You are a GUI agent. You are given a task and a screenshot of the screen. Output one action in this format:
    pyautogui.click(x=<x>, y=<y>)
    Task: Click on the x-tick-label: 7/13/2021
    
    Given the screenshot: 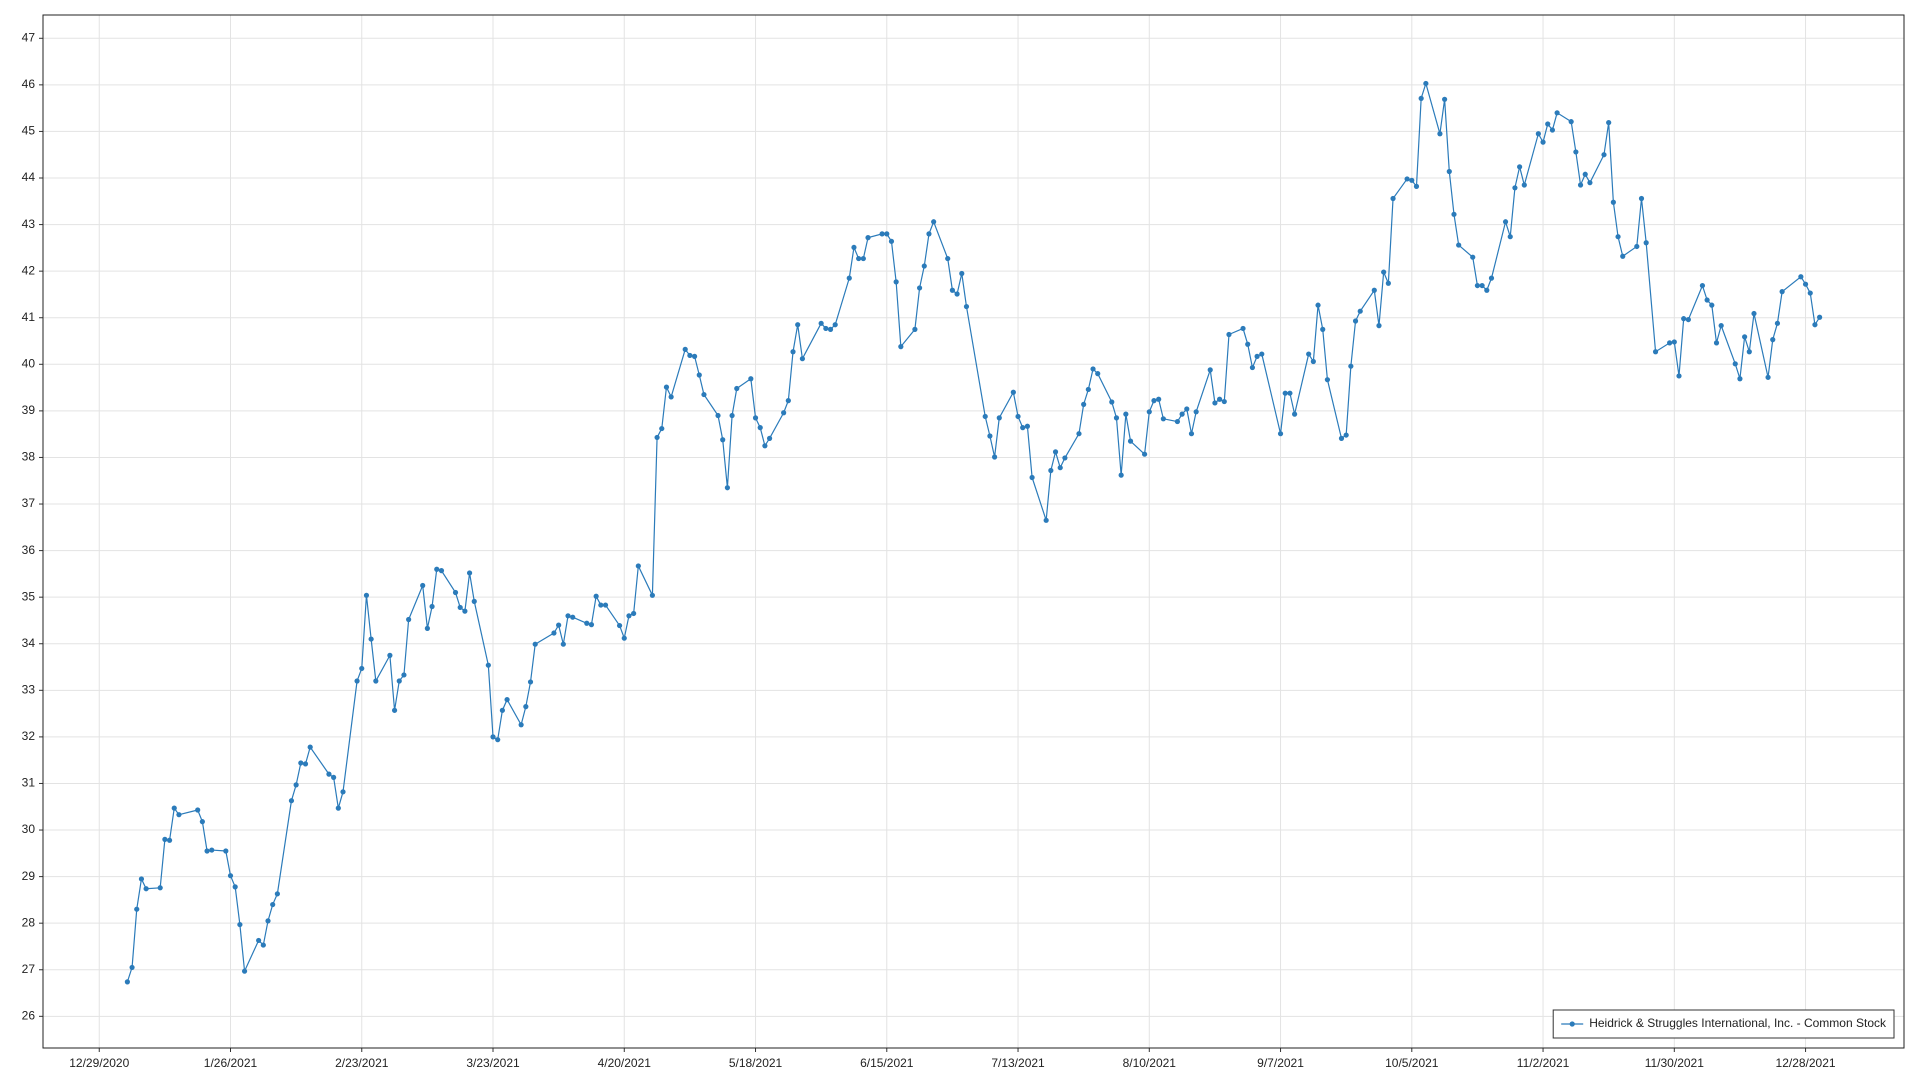 What is the action you would take?
    pyautogui.click(x=1018, y=1063)
    